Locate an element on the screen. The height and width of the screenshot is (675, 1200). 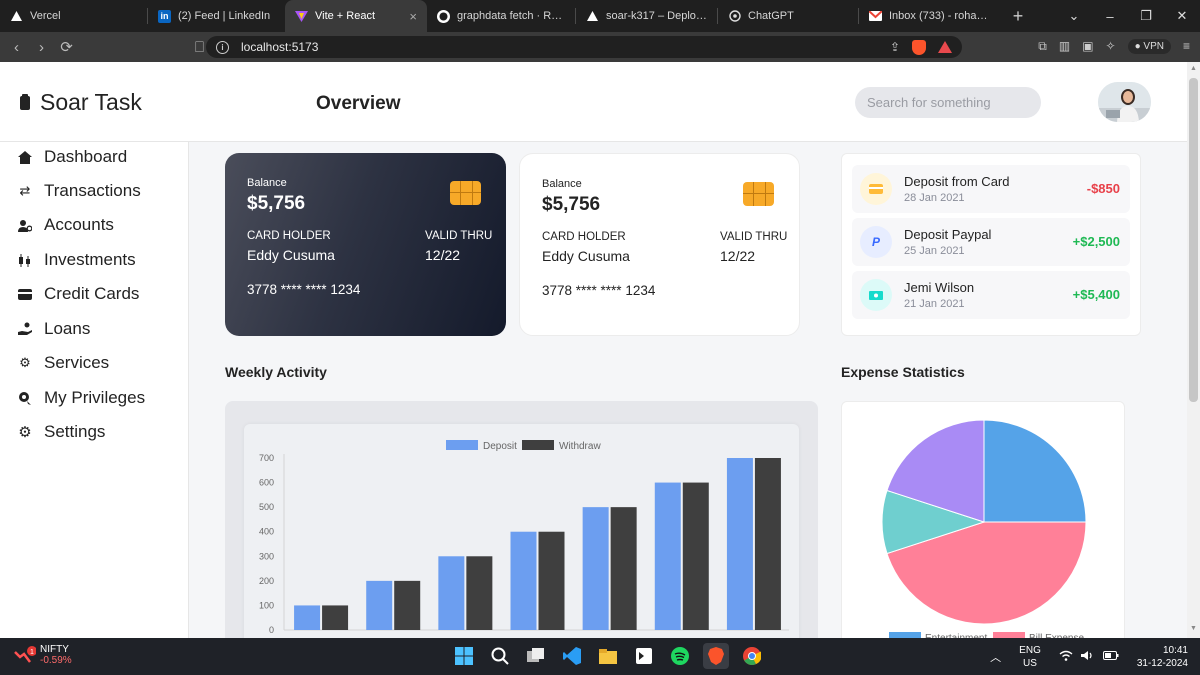
sidebar-toggle-icon: ▥ is located at coordinates (1064, 46).